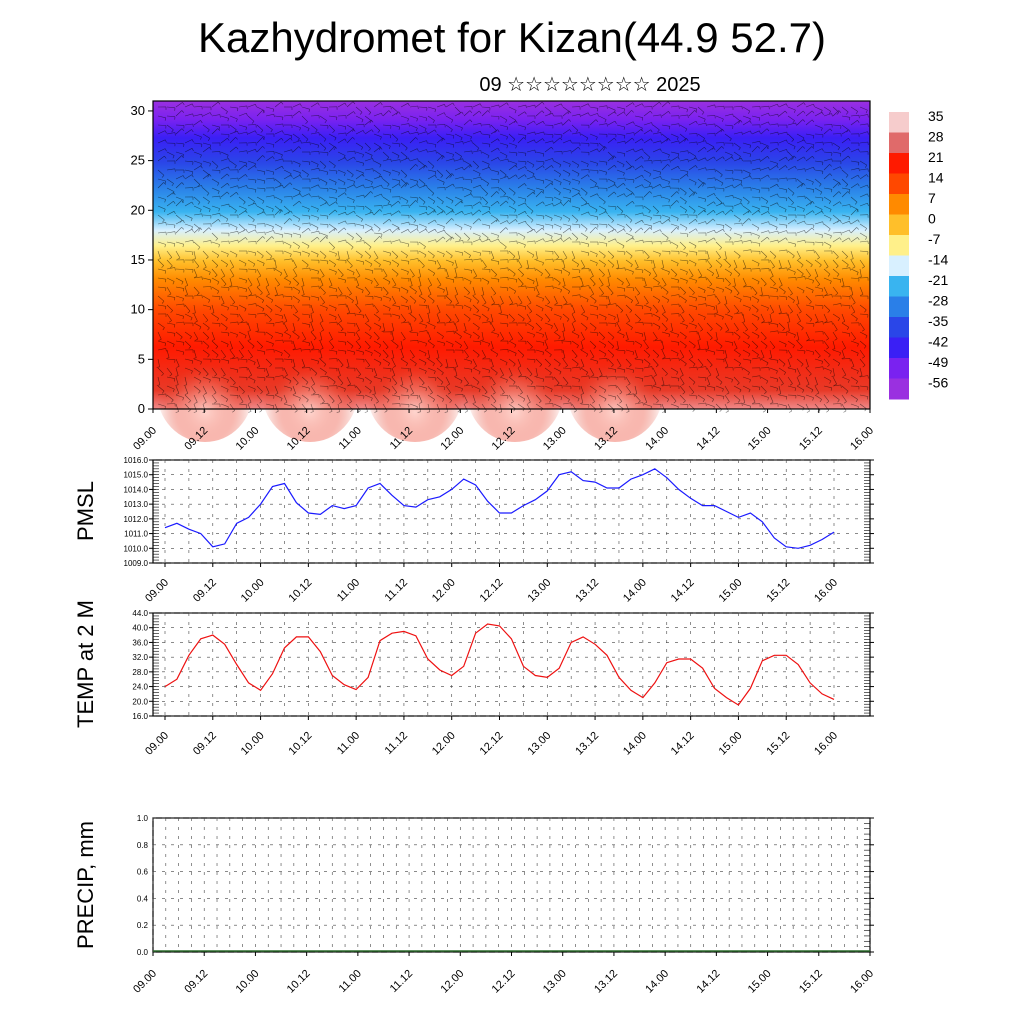 This screenshot has width=1024, height=1024. I want to click on x-tick-label: 12.12, so click(504, 982).